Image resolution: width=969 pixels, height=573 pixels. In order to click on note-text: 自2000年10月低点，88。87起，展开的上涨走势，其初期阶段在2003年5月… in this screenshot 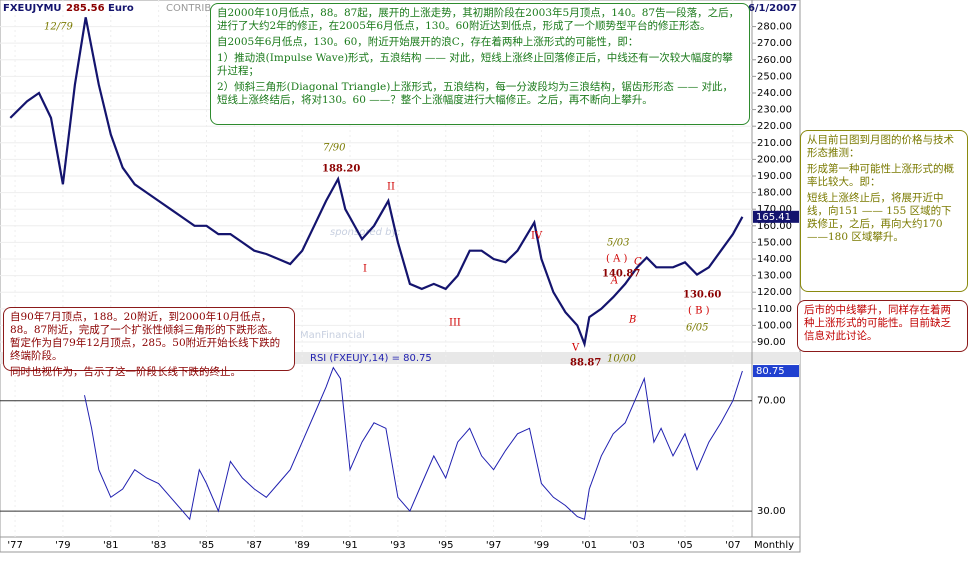, I will do `click(478, 19)`.